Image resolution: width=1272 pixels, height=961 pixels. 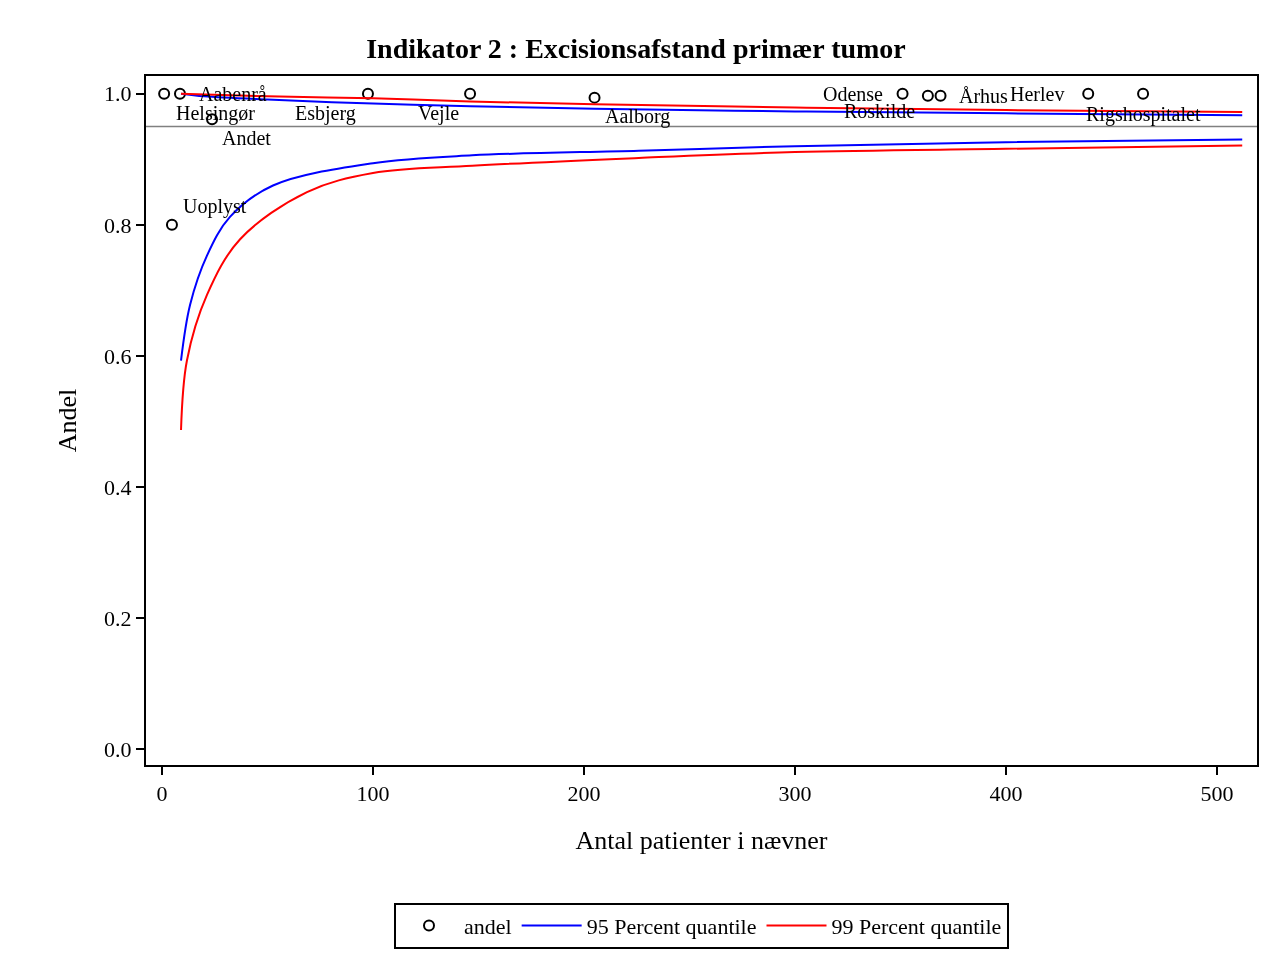 What do you see at coordinates (584, 794) in the screenshot?
I see `x-tick-label: 200` at bounding box center [584, 794].